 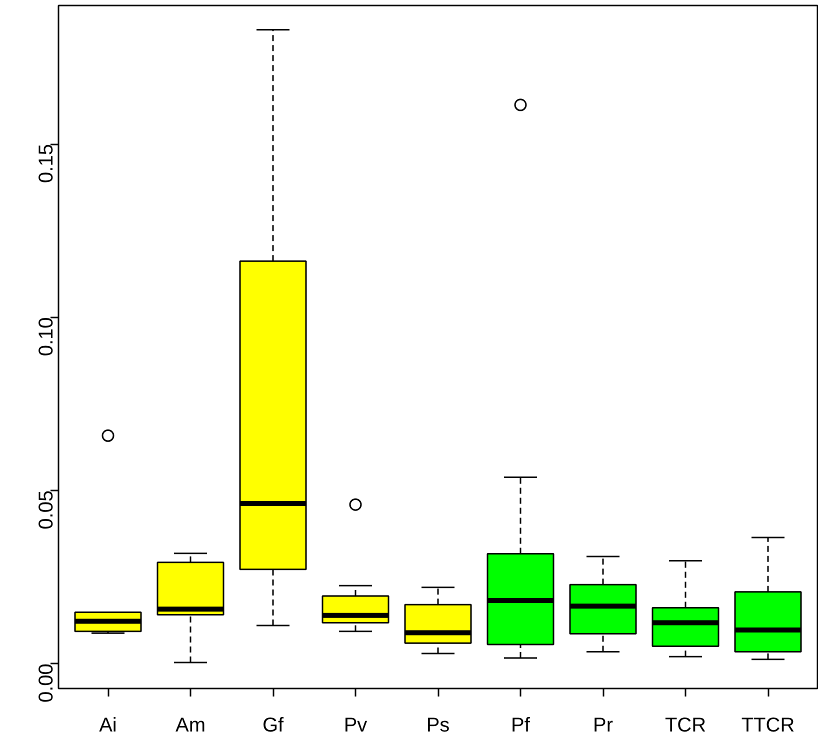 What do you see at coordinates (685, 725) in the screenshot?
I see `x-tick-label: TCR` at bounding box center [685, 725].